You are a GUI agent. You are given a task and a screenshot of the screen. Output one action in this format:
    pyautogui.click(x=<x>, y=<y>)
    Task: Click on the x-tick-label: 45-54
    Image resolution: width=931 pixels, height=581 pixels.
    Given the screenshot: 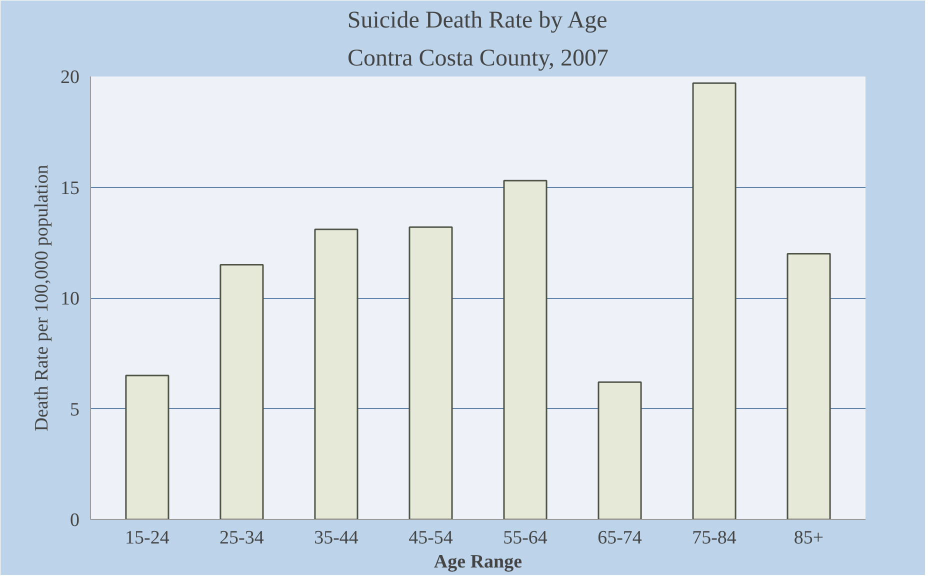 What is the action you would take?
    pyautogui.click(x=431, y=538)
    